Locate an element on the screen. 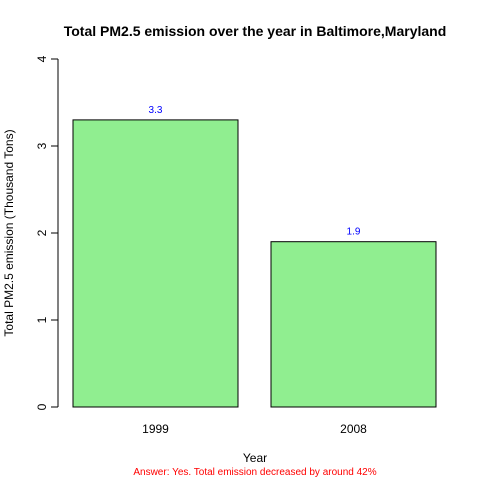  y-tick-label: 2 is located at coordinates (42, 232).